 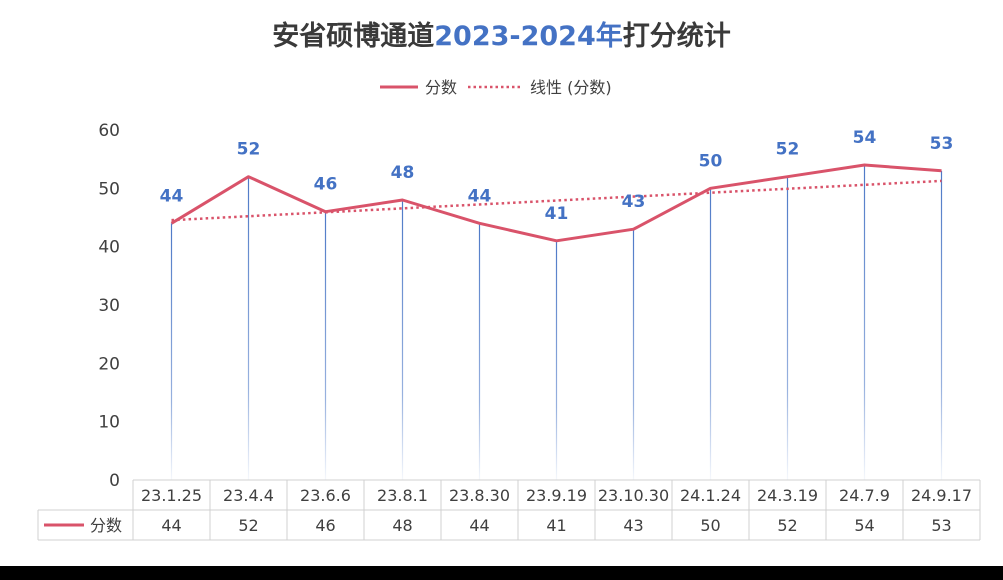 What do you see at coordinates (864, 525) in the screenshot?
I see `table-value-cell: 54` at bounding box center [864, 525].